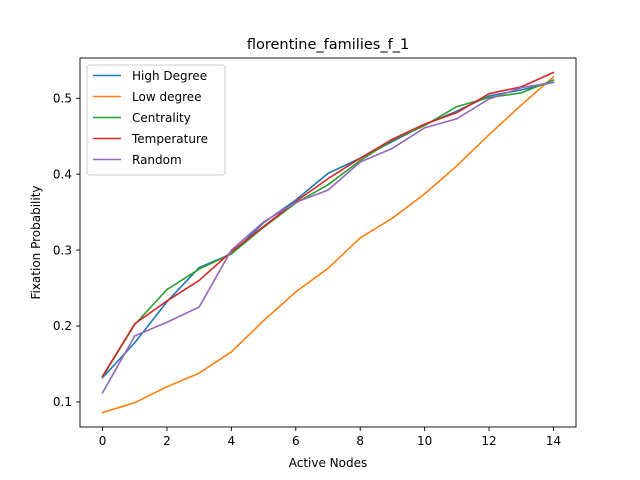  I want to click on x-tick-label: 8, so click(360, 441).